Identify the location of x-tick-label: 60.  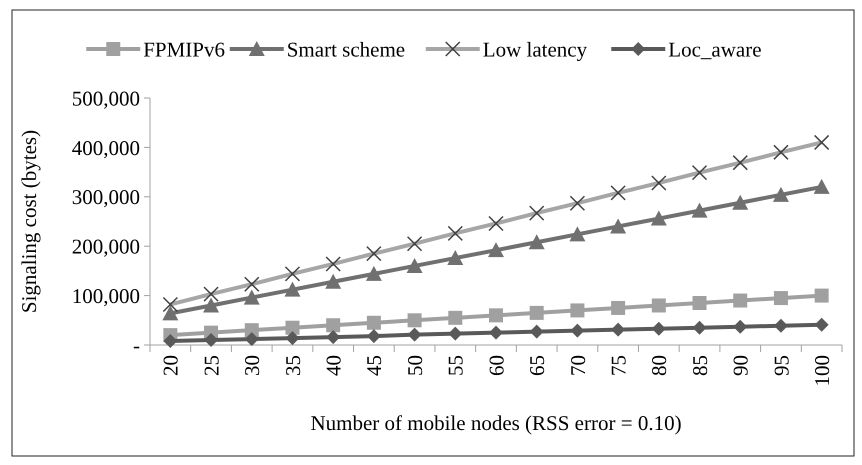
(496, 365).